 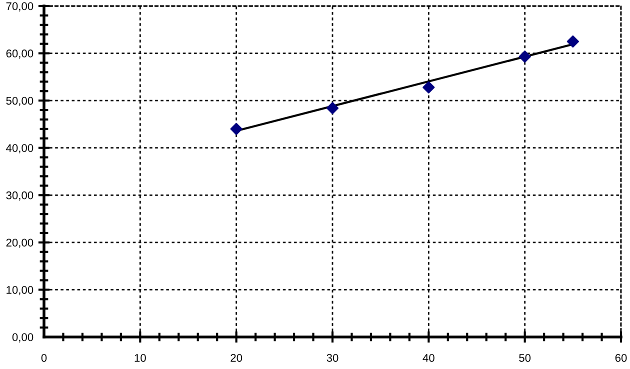 What do you see at coordinates (525, 358) in the screenshot?
I see `x-tick-label: 50` at bounding box center [525, 358].